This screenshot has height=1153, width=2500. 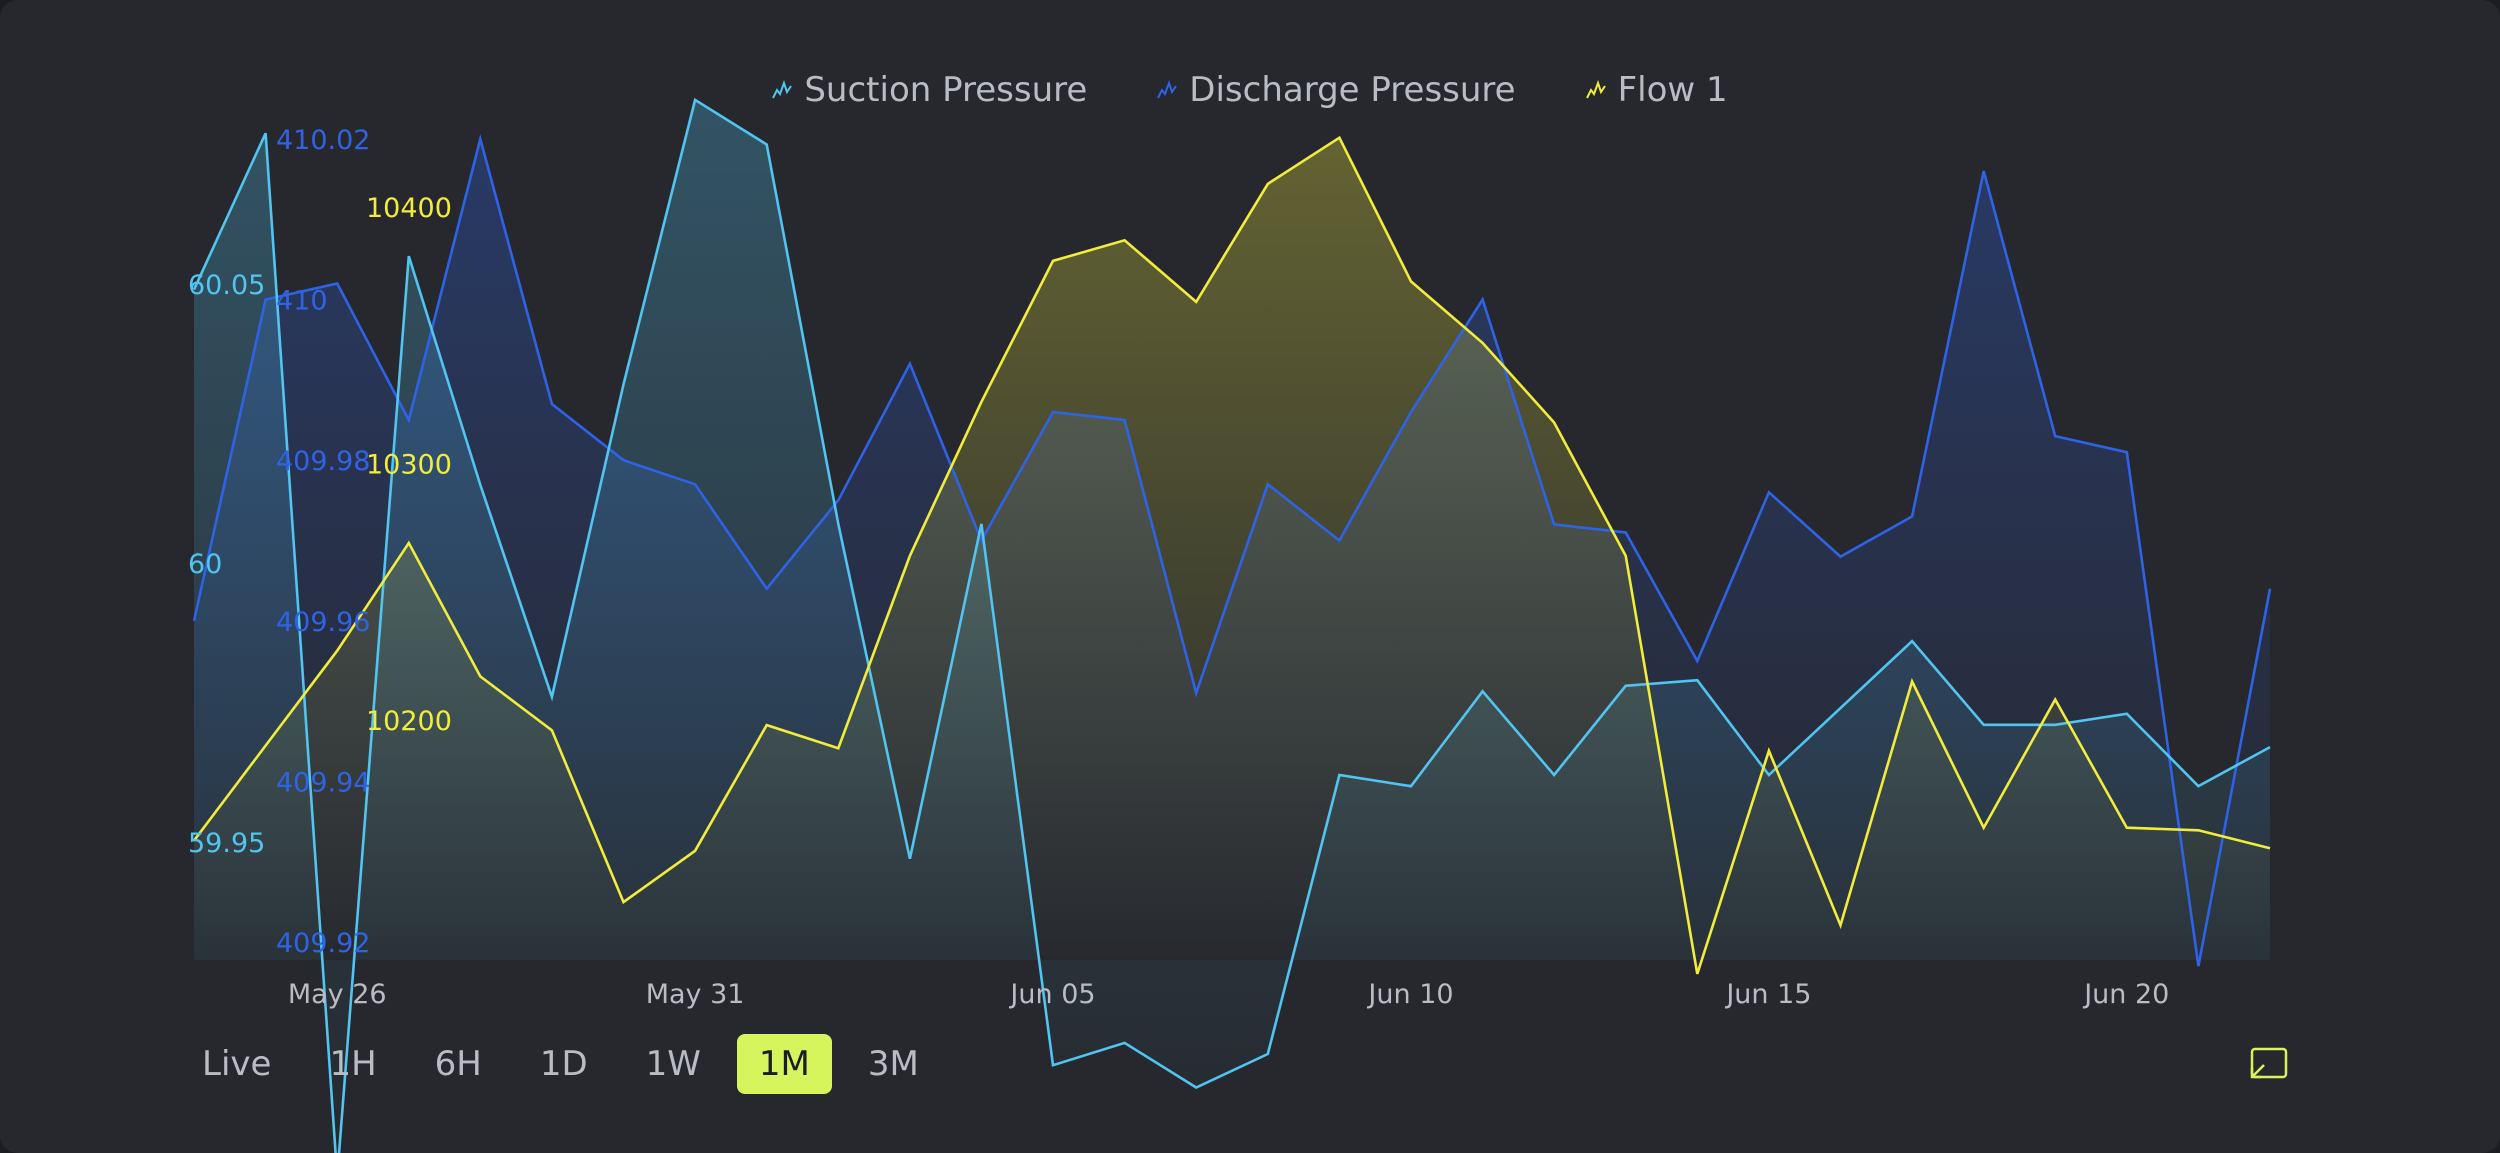 I want to click on x-tick-label: May 26, so click(x=337, y=994).